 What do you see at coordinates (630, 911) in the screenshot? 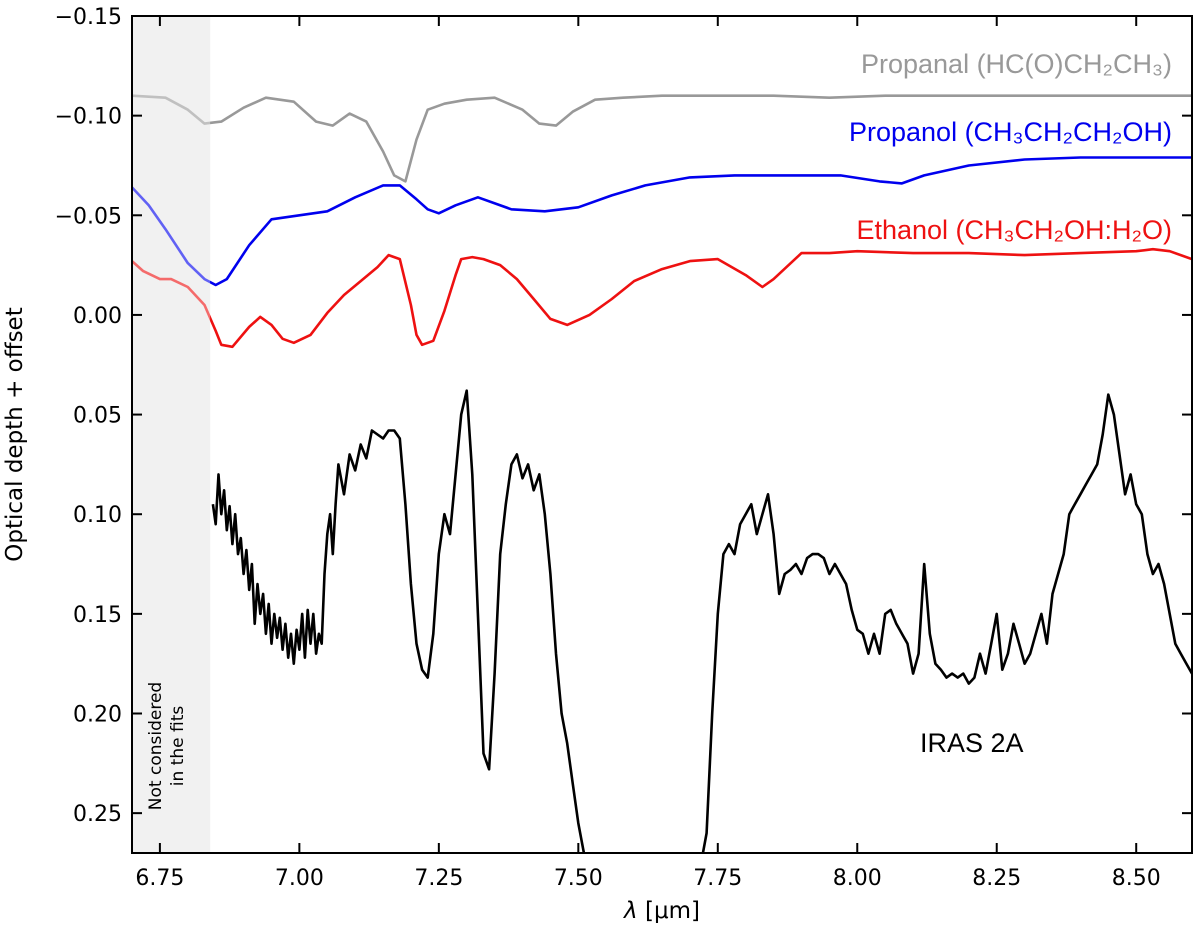
I see `x-axis-symbol: λ` at bounding box center [630, 911].